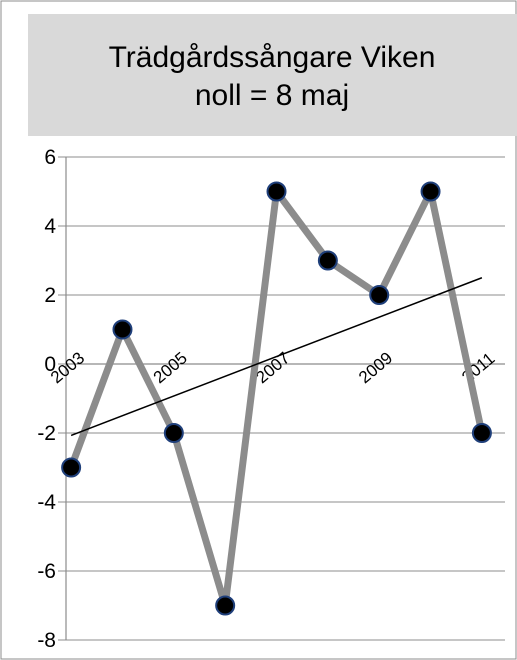 The height and width of the screenshot is (660, 517). What do you see at coordinates (46, 502) in the screenshot?
I see `y-tick-label: -4` at bounding box center [46, 502].